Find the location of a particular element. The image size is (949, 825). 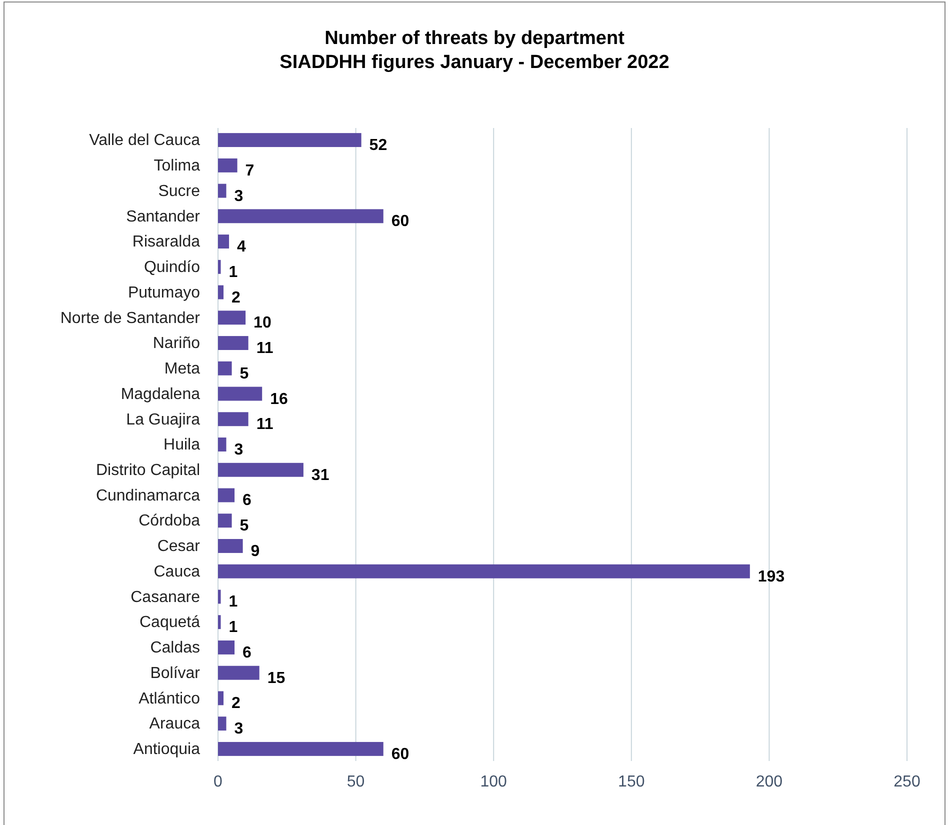

y-tick-label: Sucre is located at coordinates (179, 191).